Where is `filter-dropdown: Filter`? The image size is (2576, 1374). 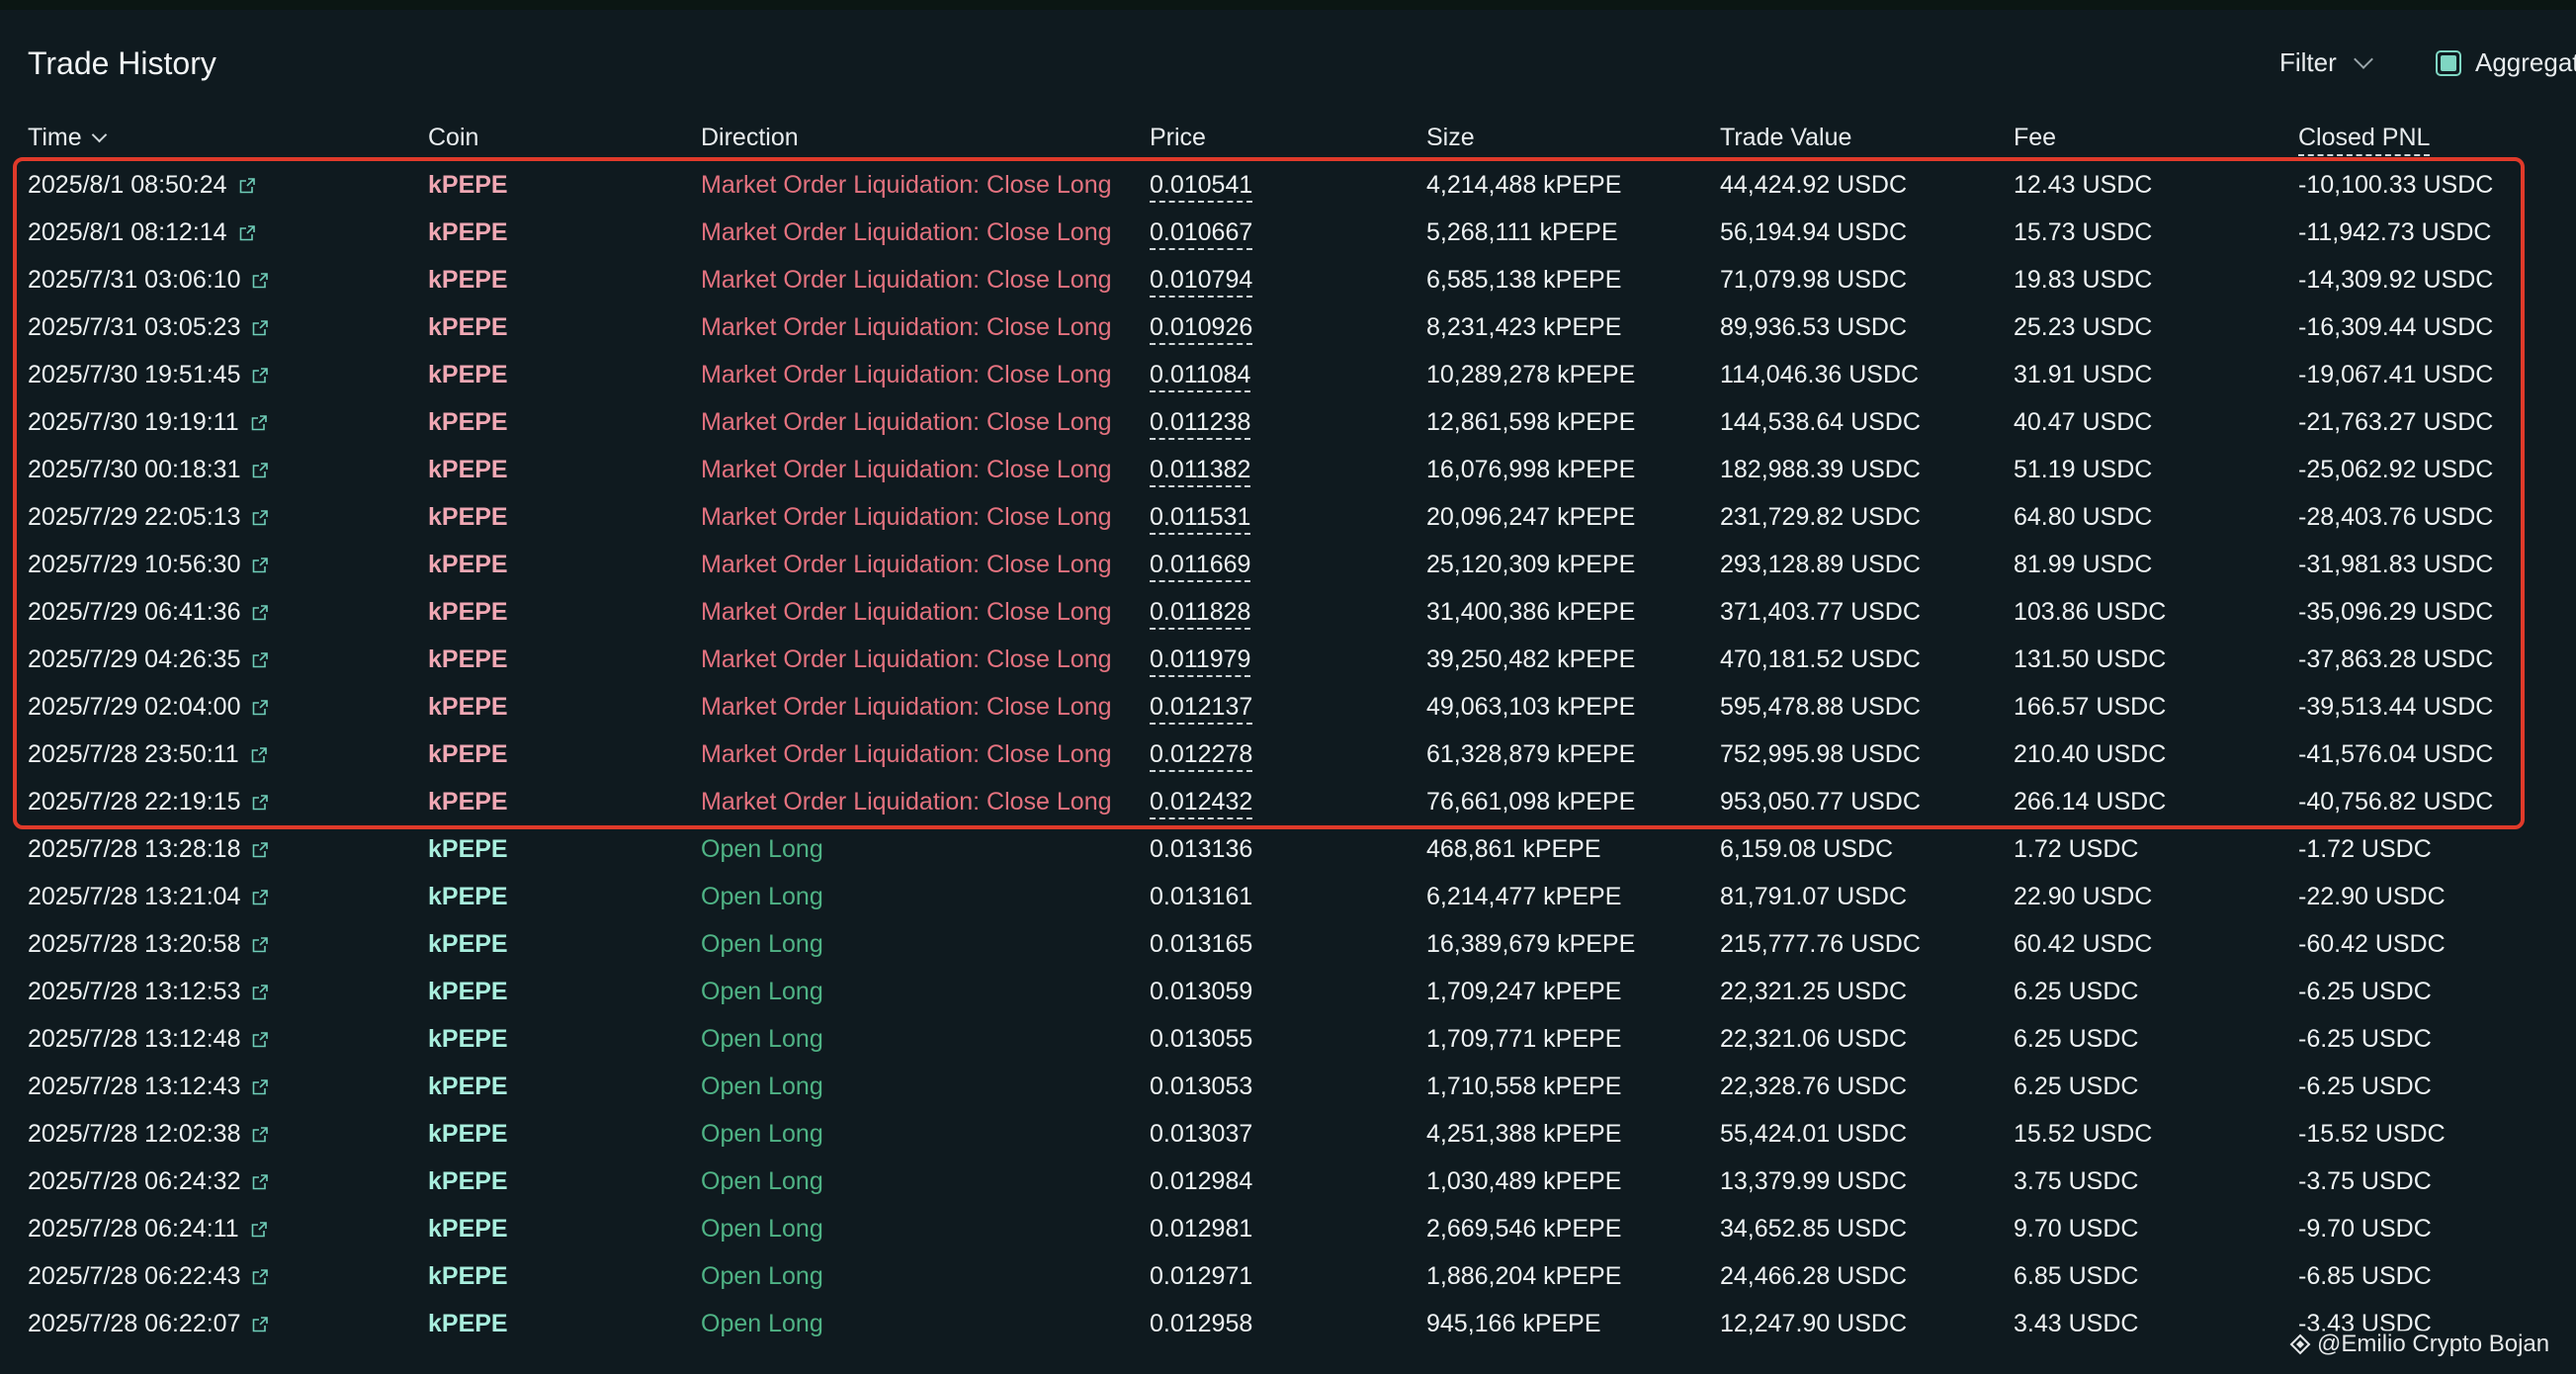 filter-dropdown: Filter is located at coordinates (2326, 63).